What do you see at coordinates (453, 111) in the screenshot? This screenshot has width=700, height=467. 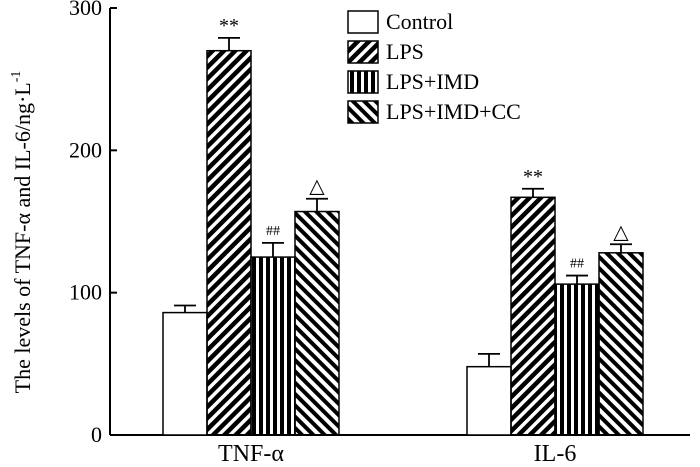 I see `legend-label: LPS+IMD+CC` at bounding box center [453, 111].